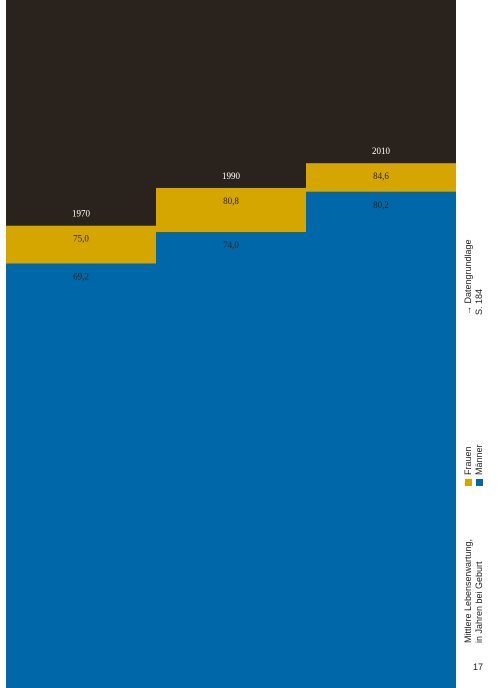 This screenshot has width=500, height=688. What do you see at coordinates (474, 277) in the screenshot?
I see `data-reference: → Datengrundlage S. 184` at bounding box center [474, 277].